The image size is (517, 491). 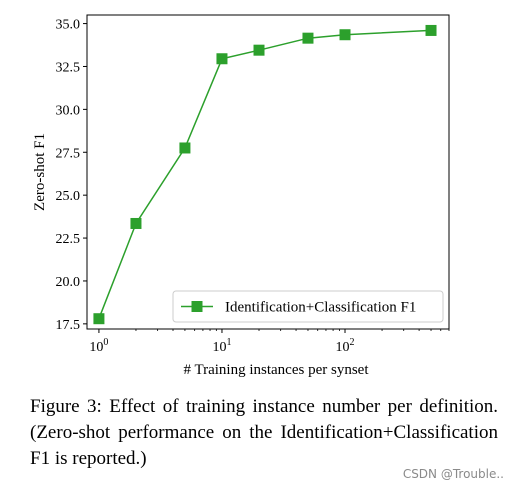 I want to click on y-tick-label: 20.0, so click(x=68, y=282).